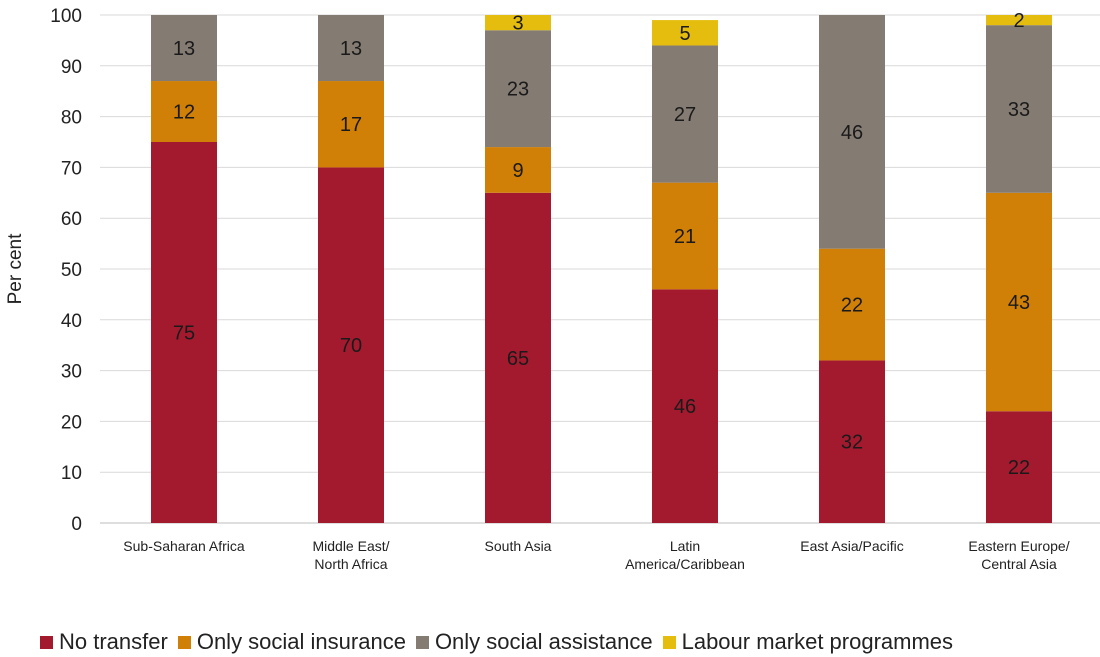 This screenshot has width=1100, height=657. What do you see at coordinates (71, 168) in the screenshot?
I see `y-tick-label: 70` at bounding box center [71, 168].